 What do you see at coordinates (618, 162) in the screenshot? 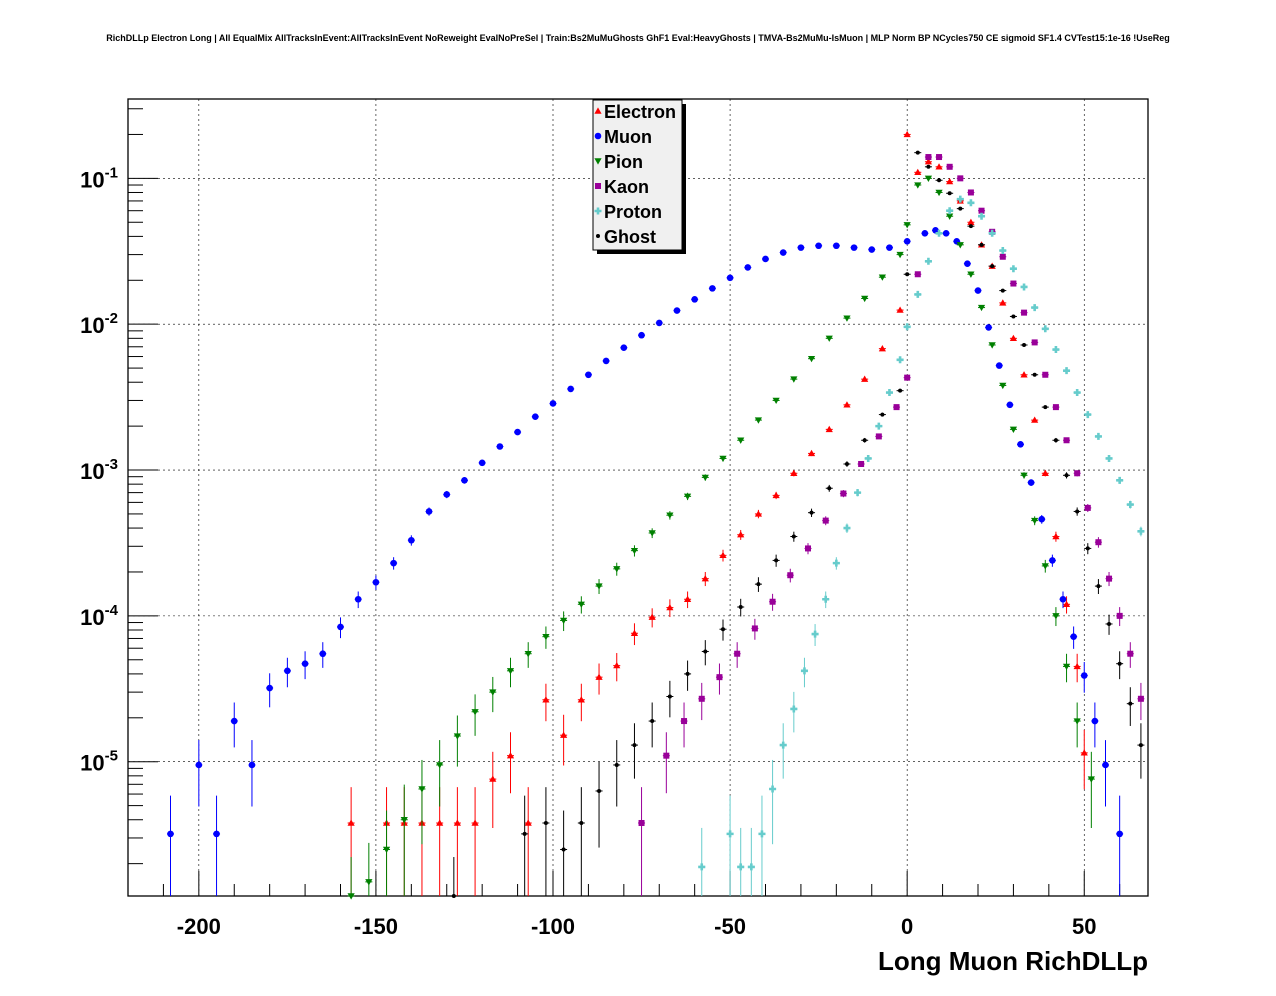
I see `legend-entry-pion: Pion` at bounding box center [618, 162].